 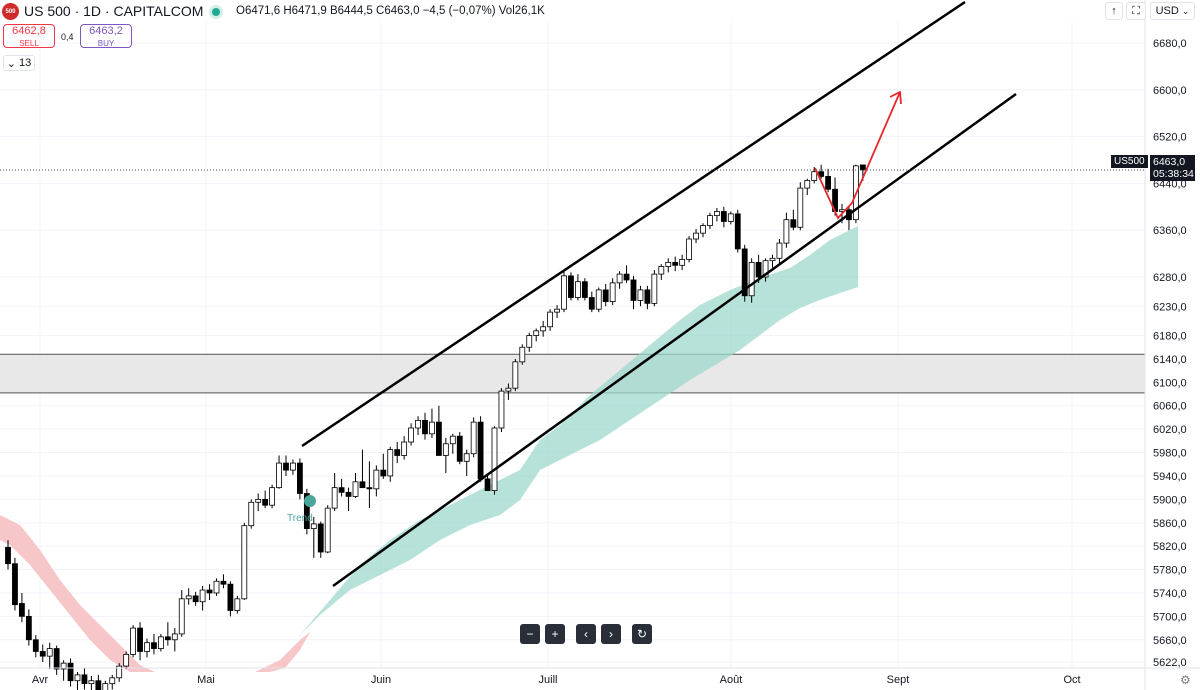 What do you see at coordinates (731, 680) in the screenshot?
I see `x-tick-label: Août` at bounding box center [731, 680].